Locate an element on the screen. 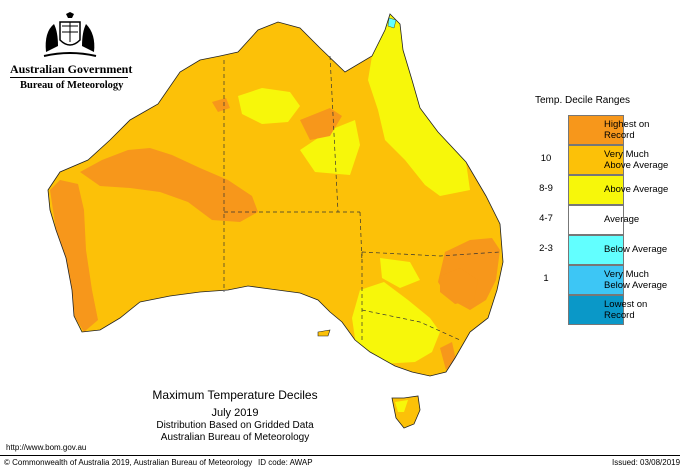  issued-date: Issued: 03/08/2019 is located at coordinates (646, 462).